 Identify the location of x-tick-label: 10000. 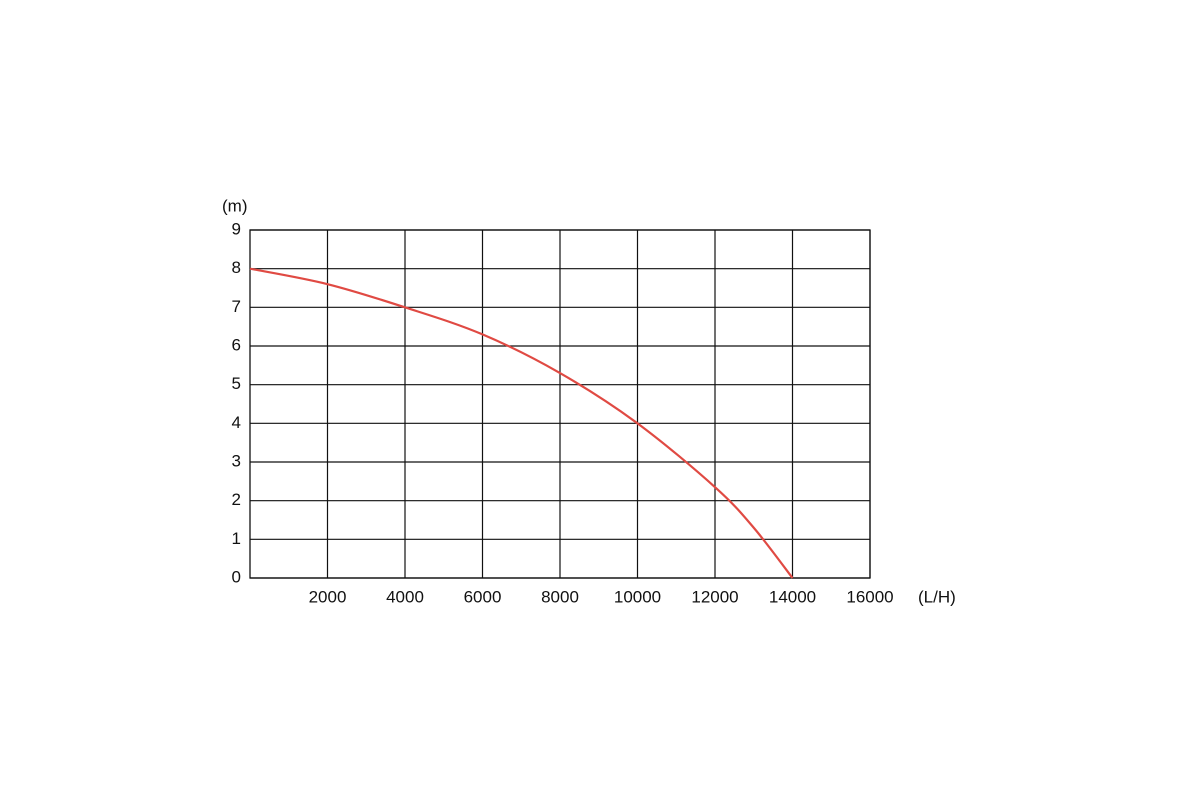
(637, 596).